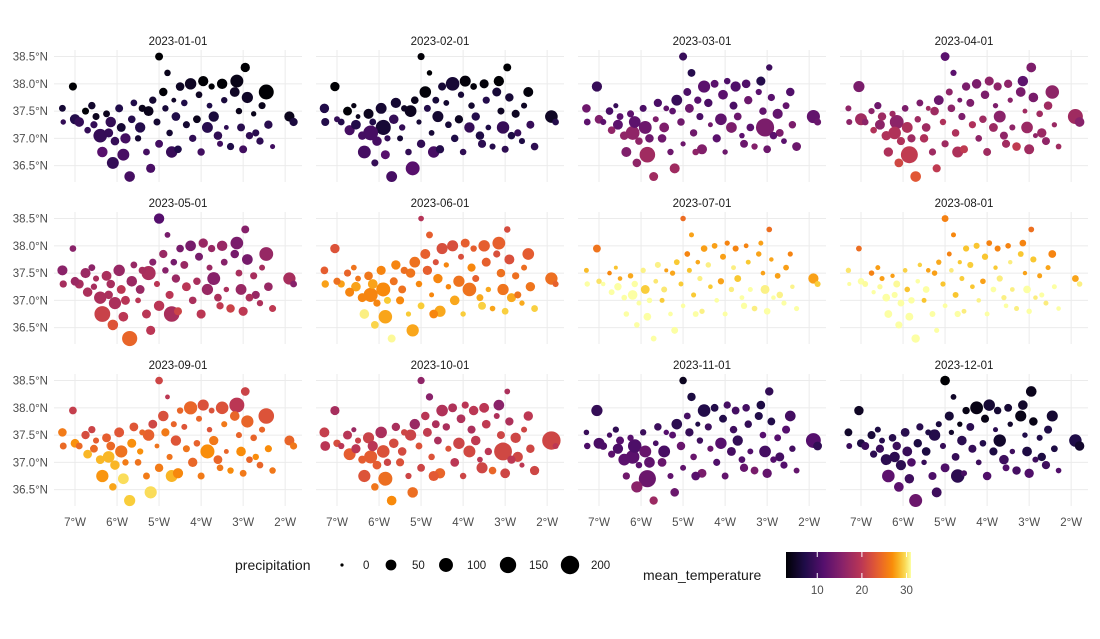 The width and height of the screenshot is (1100, 639). I want to click on y-tick-label: 37.0°N, so click(30, 301).